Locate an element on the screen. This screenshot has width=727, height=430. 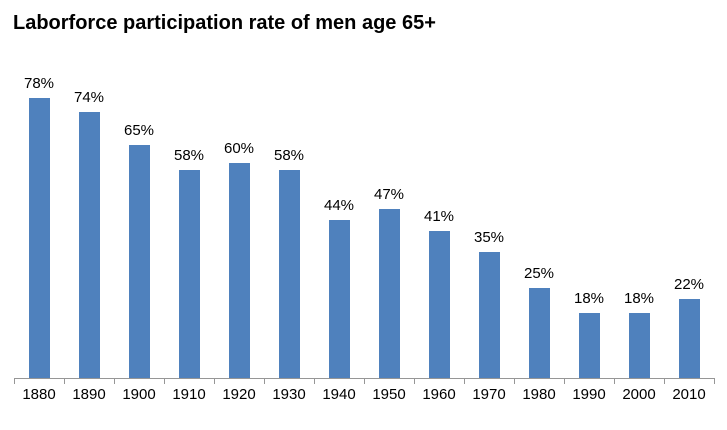
x-axis-tick-label: 2000 is located at coordinates (639, 394).